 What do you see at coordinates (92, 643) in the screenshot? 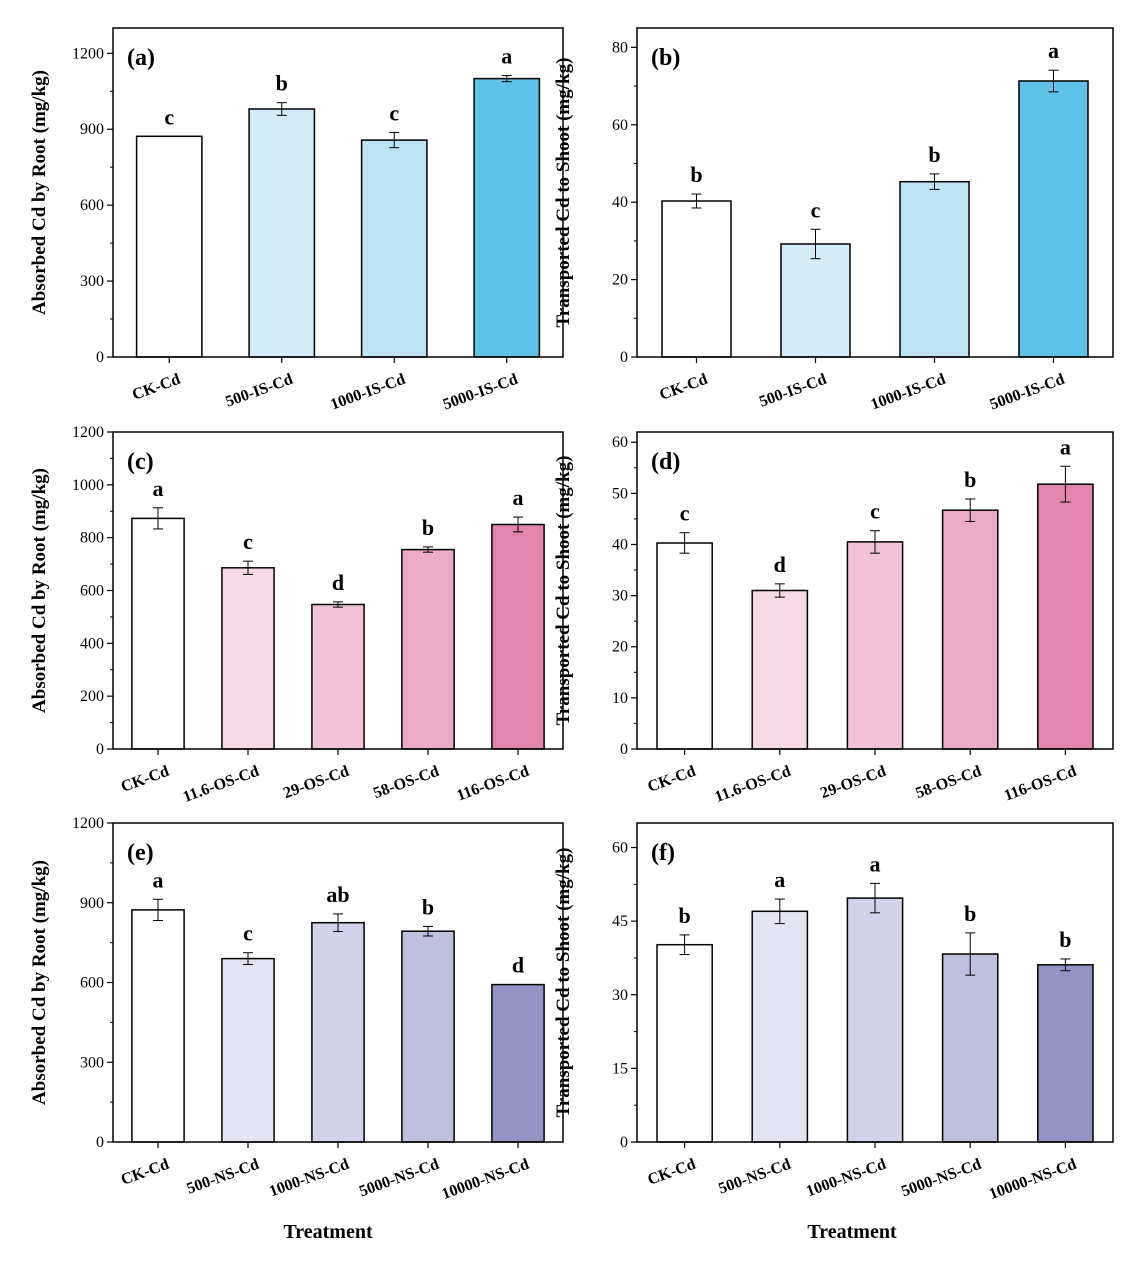
I see `y-tick-label: 400` at bounding box center [92, 643].